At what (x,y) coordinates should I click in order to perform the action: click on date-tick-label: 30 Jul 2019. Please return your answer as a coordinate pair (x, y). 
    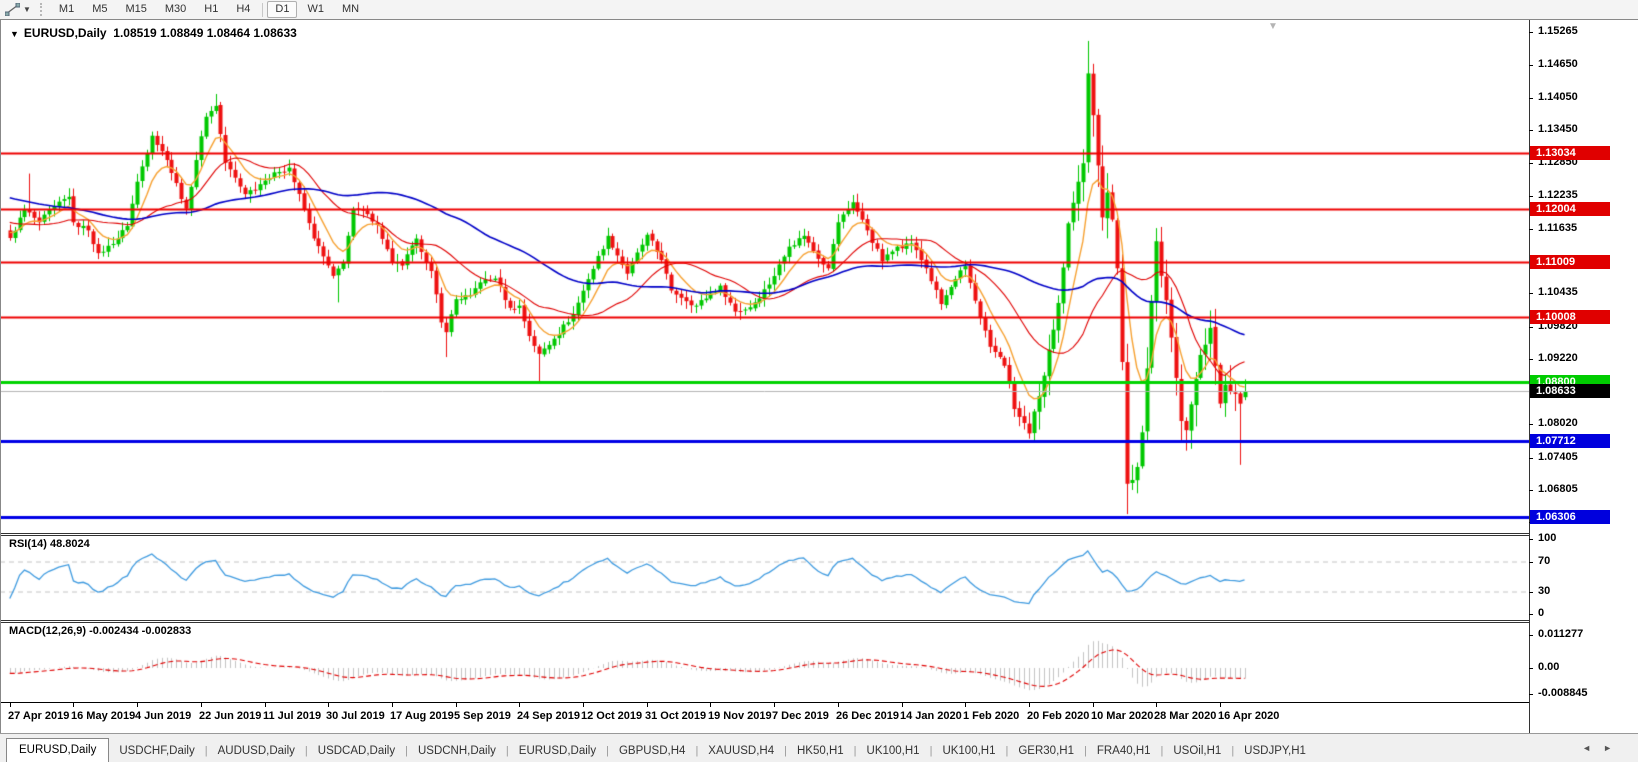
    Looking at the image, I should click on (355, 716).